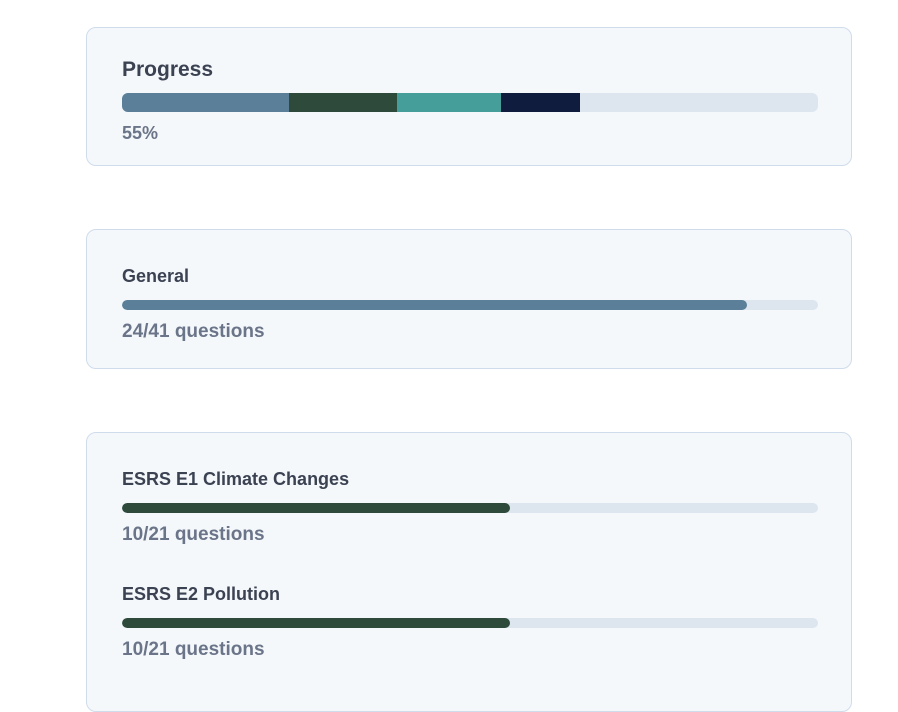 This screenshot has height=712, width=898. I want to click on esrs-e2-title: ESRS E2 Pollution, so click(201, 594).